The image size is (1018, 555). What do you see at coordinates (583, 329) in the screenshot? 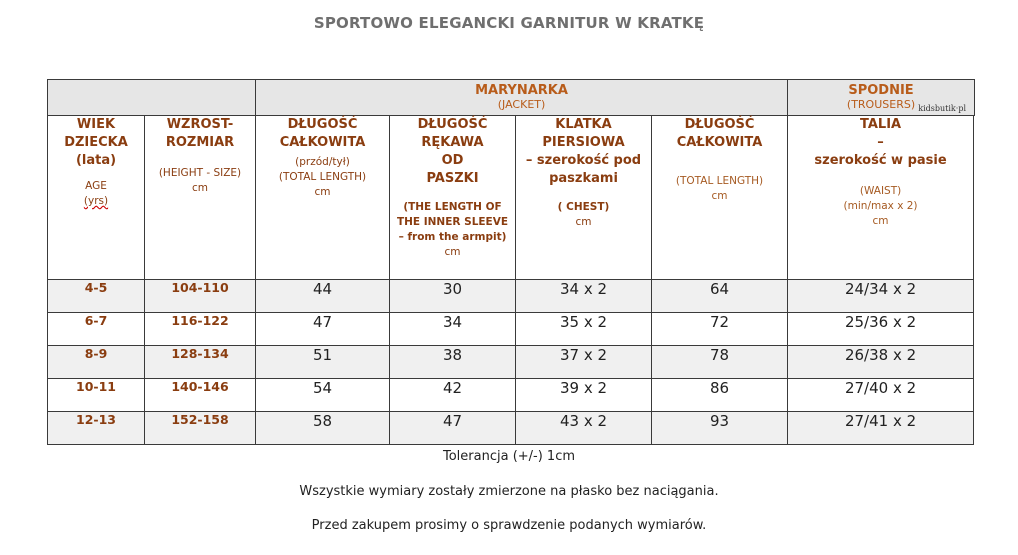
I see `cell-chest: 35 x 2` at bounding box center [583, 329].